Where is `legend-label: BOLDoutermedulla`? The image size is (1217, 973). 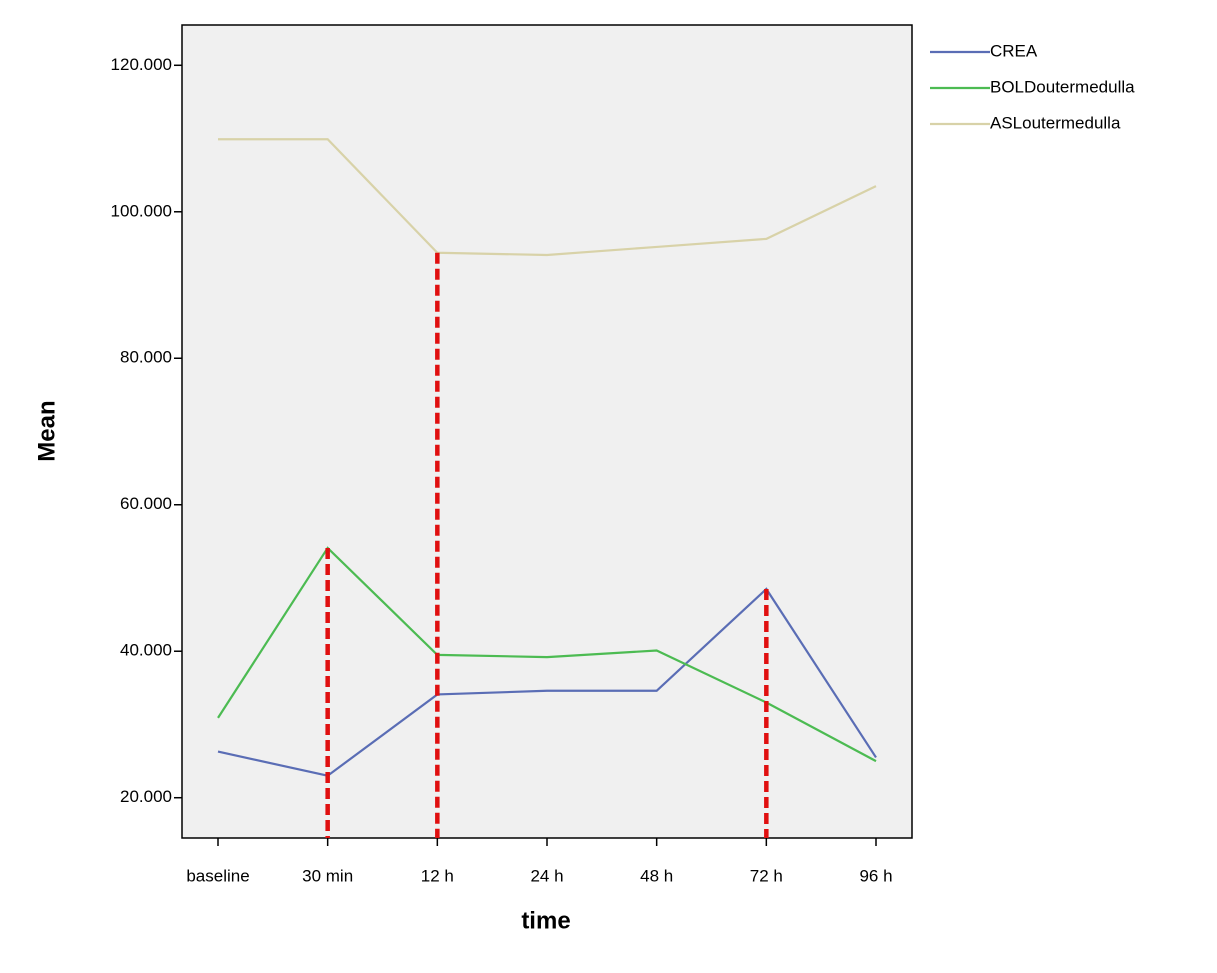
legend-label: BOLDoutermedulla is located at coordinates (1062, 86).